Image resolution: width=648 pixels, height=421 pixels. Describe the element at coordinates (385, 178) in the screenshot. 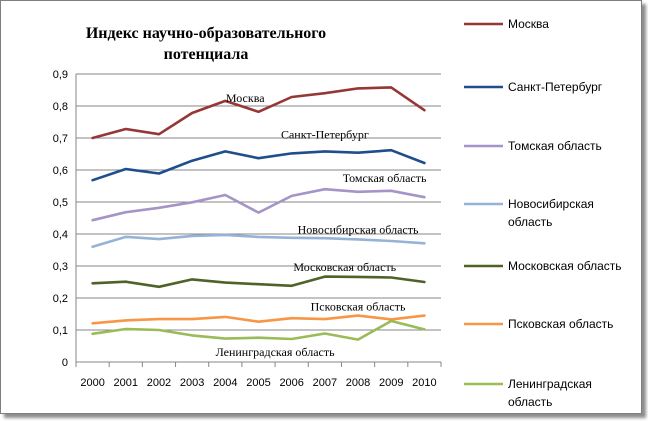

I see `annotation-томская-область: Томская область` at that location.